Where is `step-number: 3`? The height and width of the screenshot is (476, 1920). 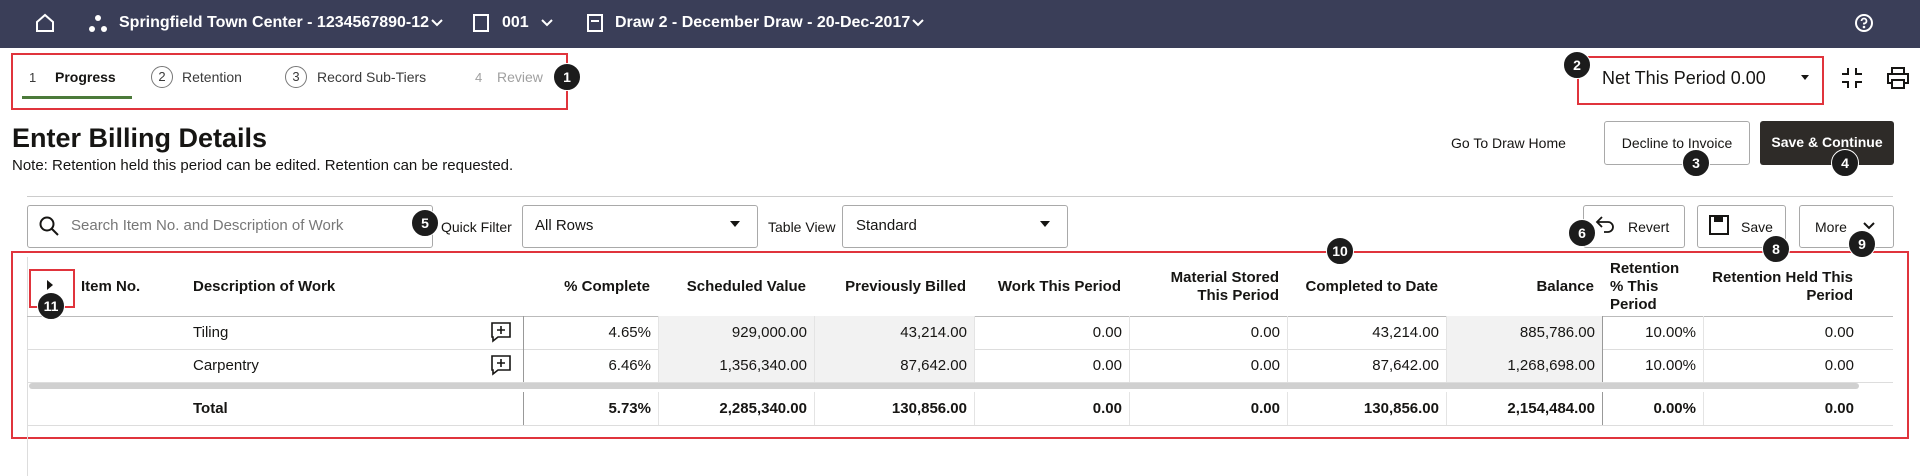
step-number: 3 is located at coordinates (296, 77).